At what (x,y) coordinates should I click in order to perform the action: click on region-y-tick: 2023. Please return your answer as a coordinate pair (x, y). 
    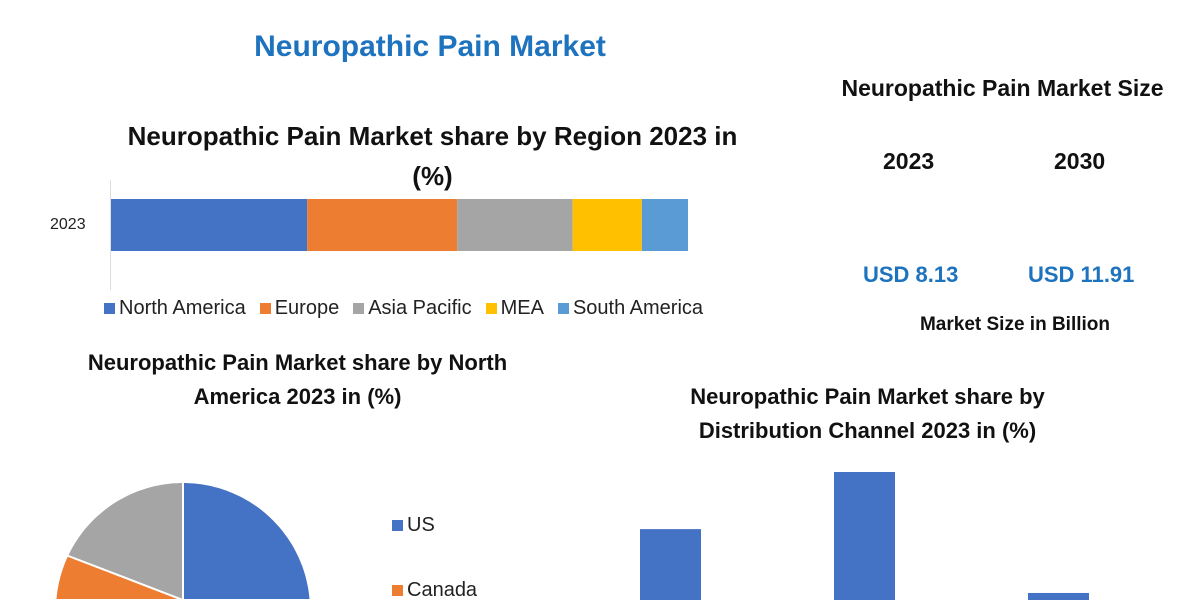
    Looking at the image, I should click on (68, 224).